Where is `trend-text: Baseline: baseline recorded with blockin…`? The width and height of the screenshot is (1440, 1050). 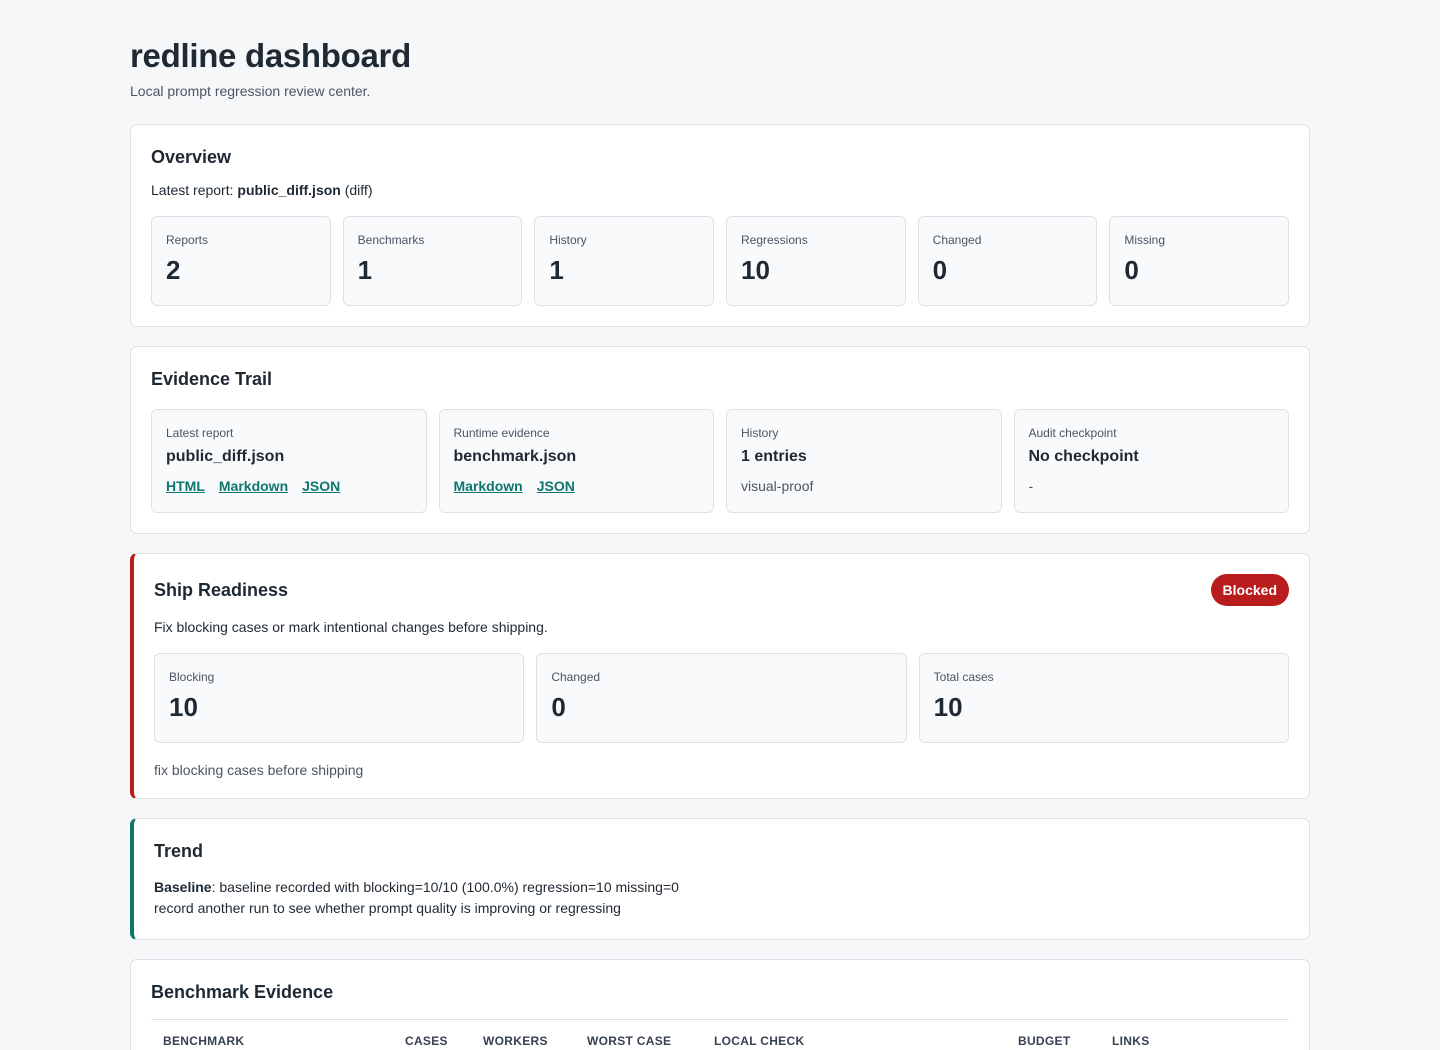 trend-text: Baseline: baseline recorded with blockin… is located at coordinates (721, 898).